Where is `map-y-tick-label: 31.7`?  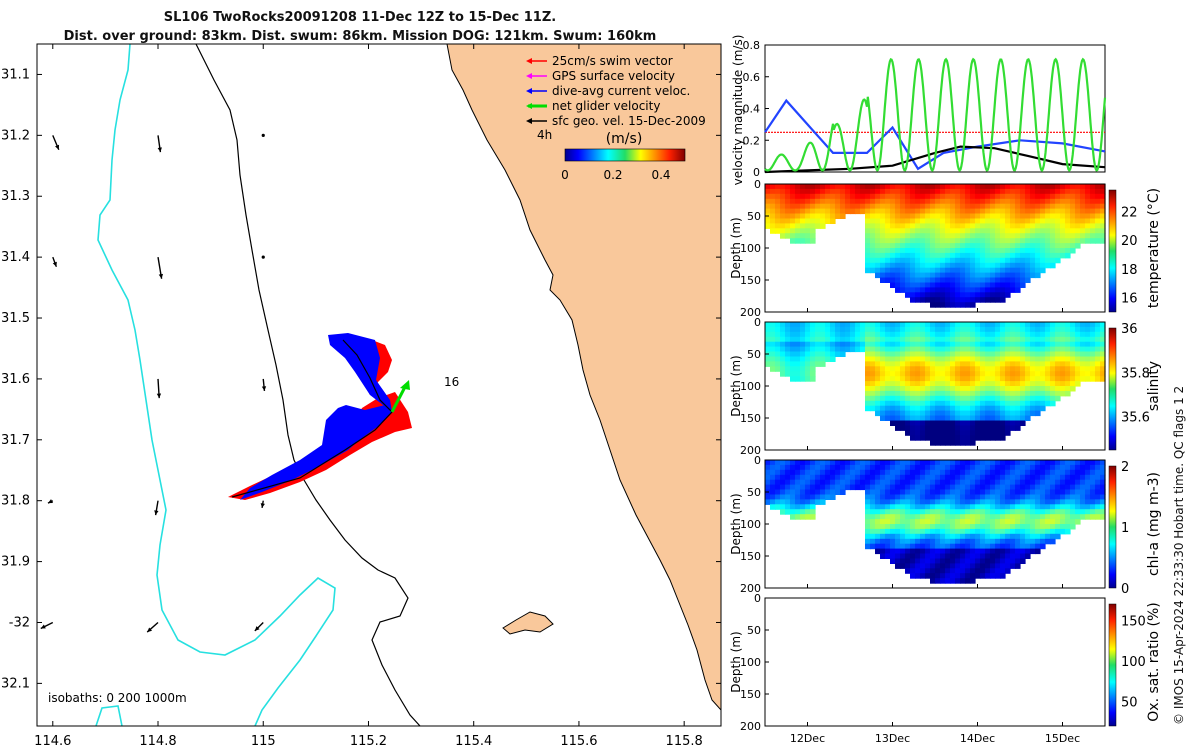 map-y-tick-label: 31.7 is located at coordinates (15, 440).